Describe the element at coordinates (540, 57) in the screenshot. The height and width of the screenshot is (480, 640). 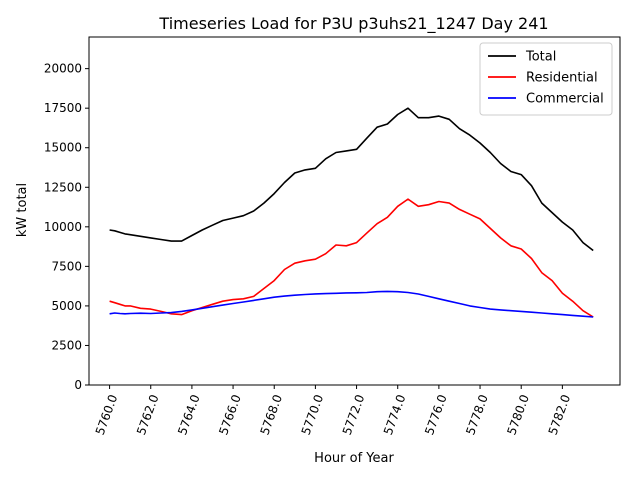
I see `legend-label-total: Total` at that location.